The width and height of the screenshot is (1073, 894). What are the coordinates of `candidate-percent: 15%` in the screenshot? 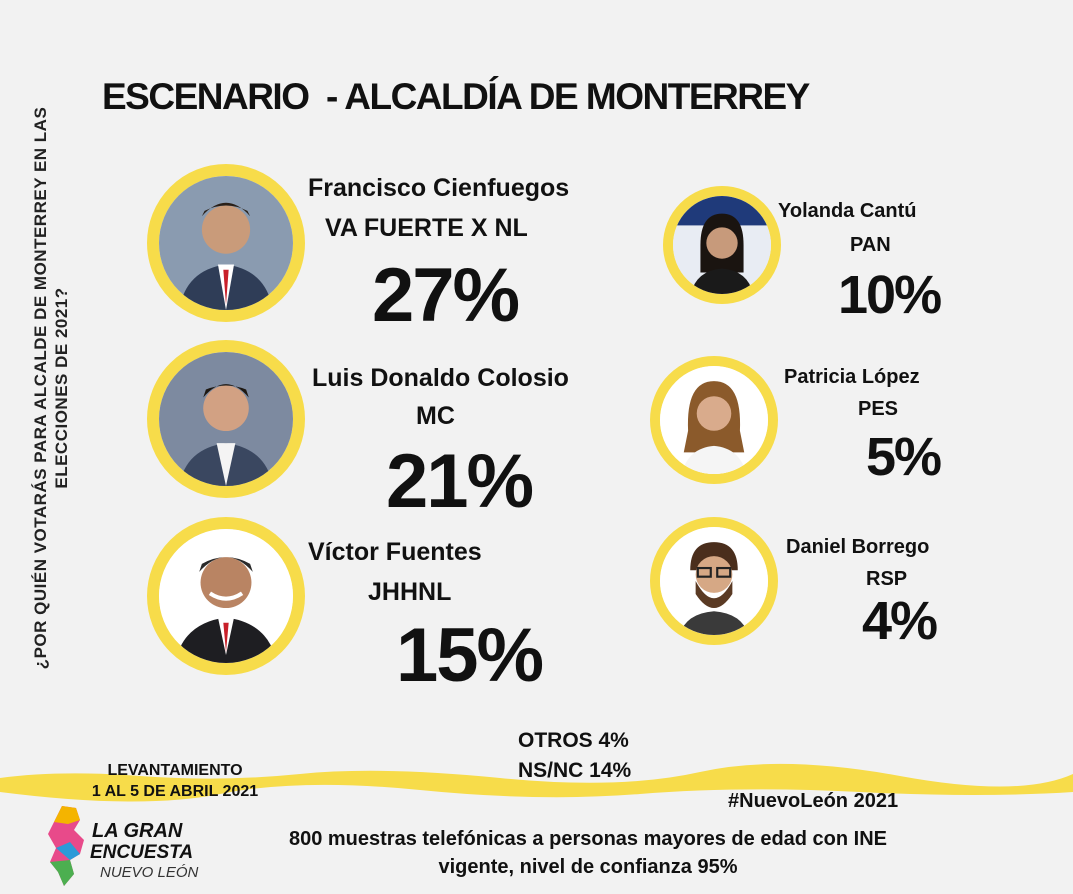 It's located at (470, 655).